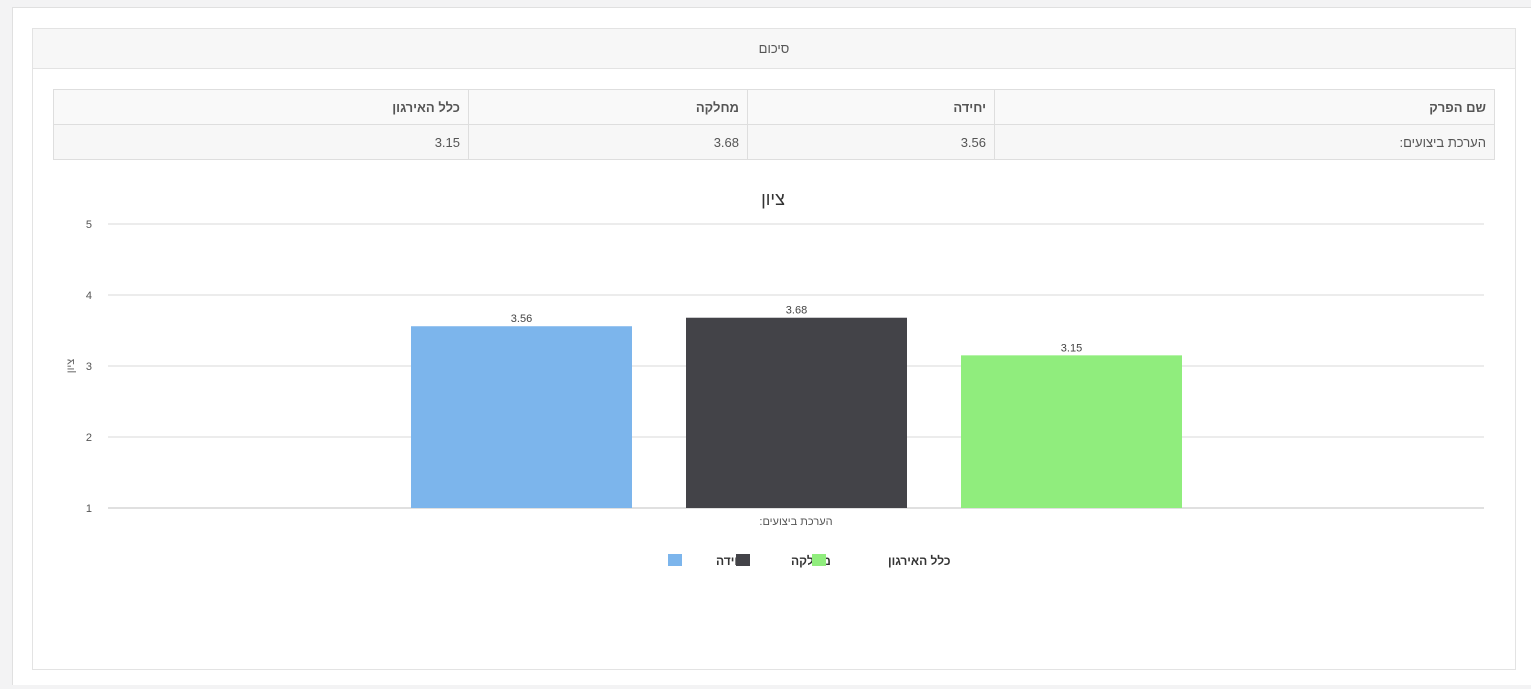  Describe the element at coordinates (871, 107) in the screenshot. I see `column-header-unit: יחידה` at that location.